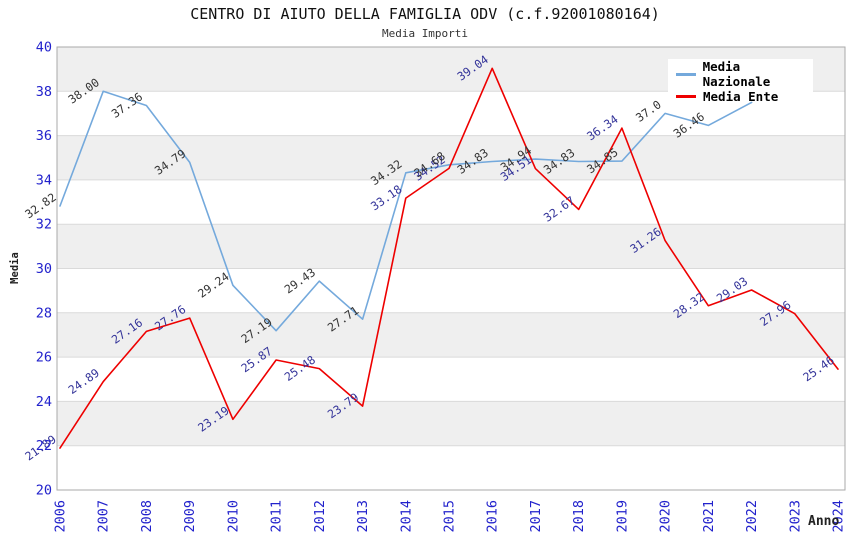 This screenshot has width=850, height=550. Describe the element at coordinates (44, 313) in the screenshot. I see `y-tick-label: 28` at that location.